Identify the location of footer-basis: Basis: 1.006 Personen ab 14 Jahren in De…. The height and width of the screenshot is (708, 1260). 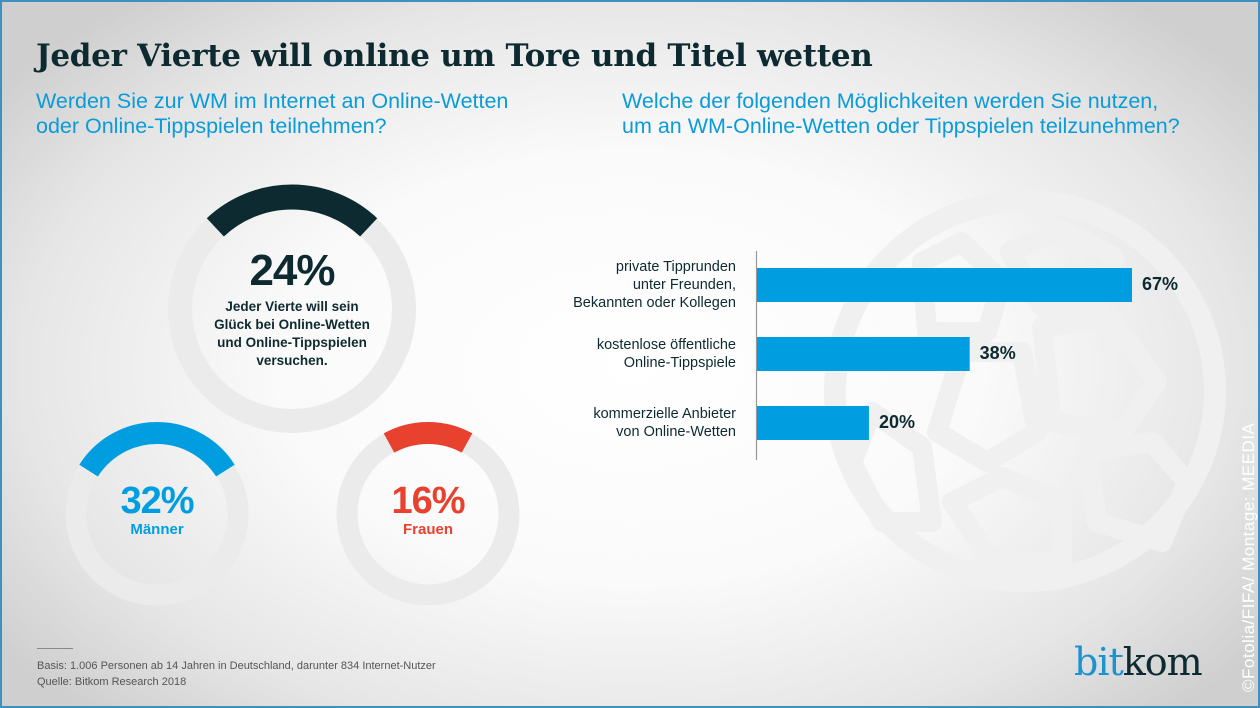
(236, 666).